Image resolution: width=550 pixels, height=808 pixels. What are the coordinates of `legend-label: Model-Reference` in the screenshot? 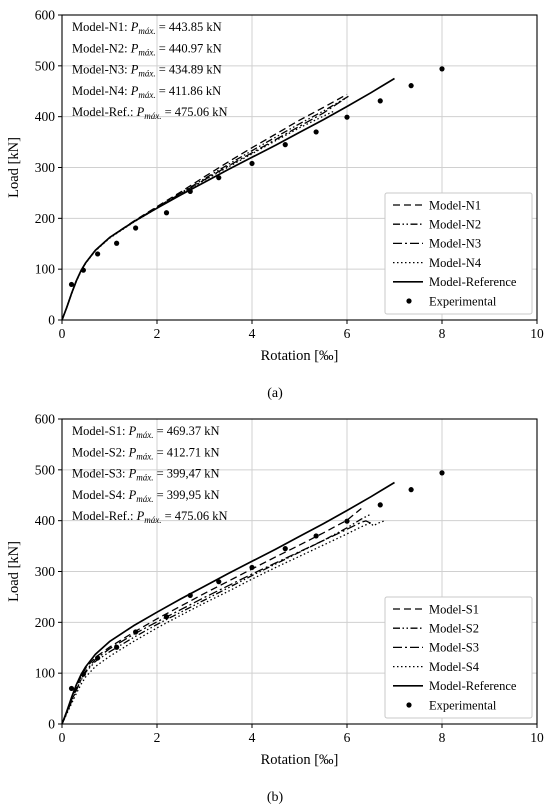 It's located at (473, 686).